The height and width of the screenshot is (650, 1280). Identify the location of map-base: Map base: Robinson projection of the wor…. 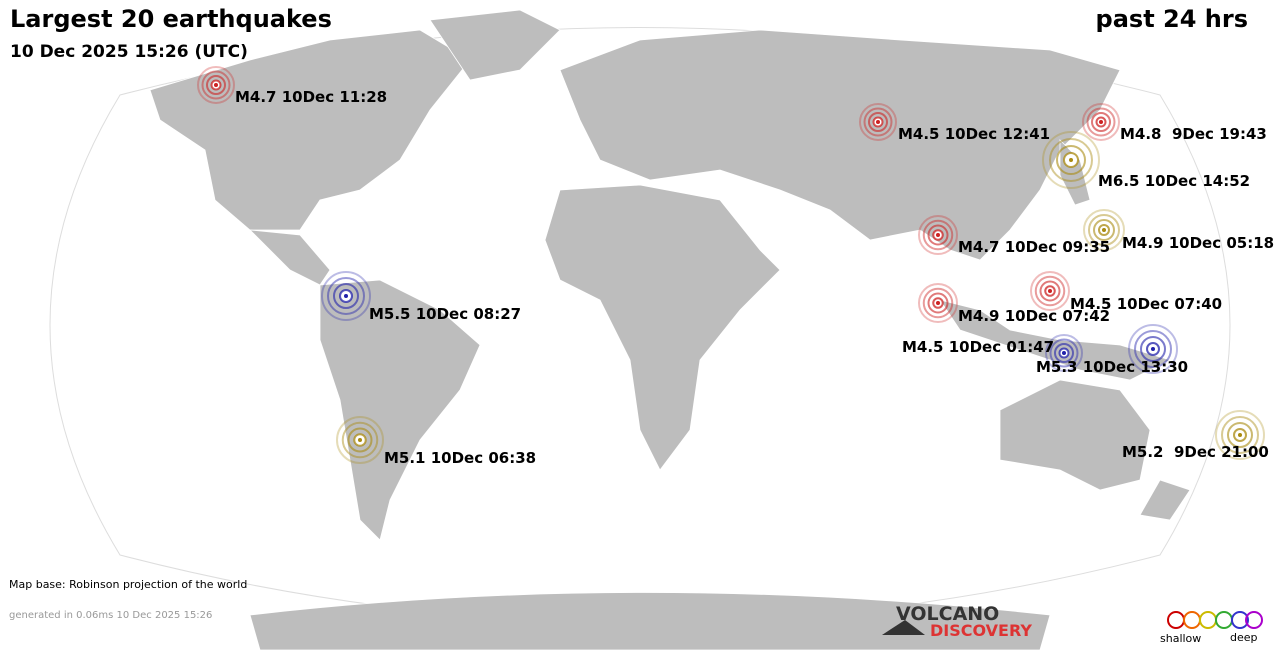
(128, 584).